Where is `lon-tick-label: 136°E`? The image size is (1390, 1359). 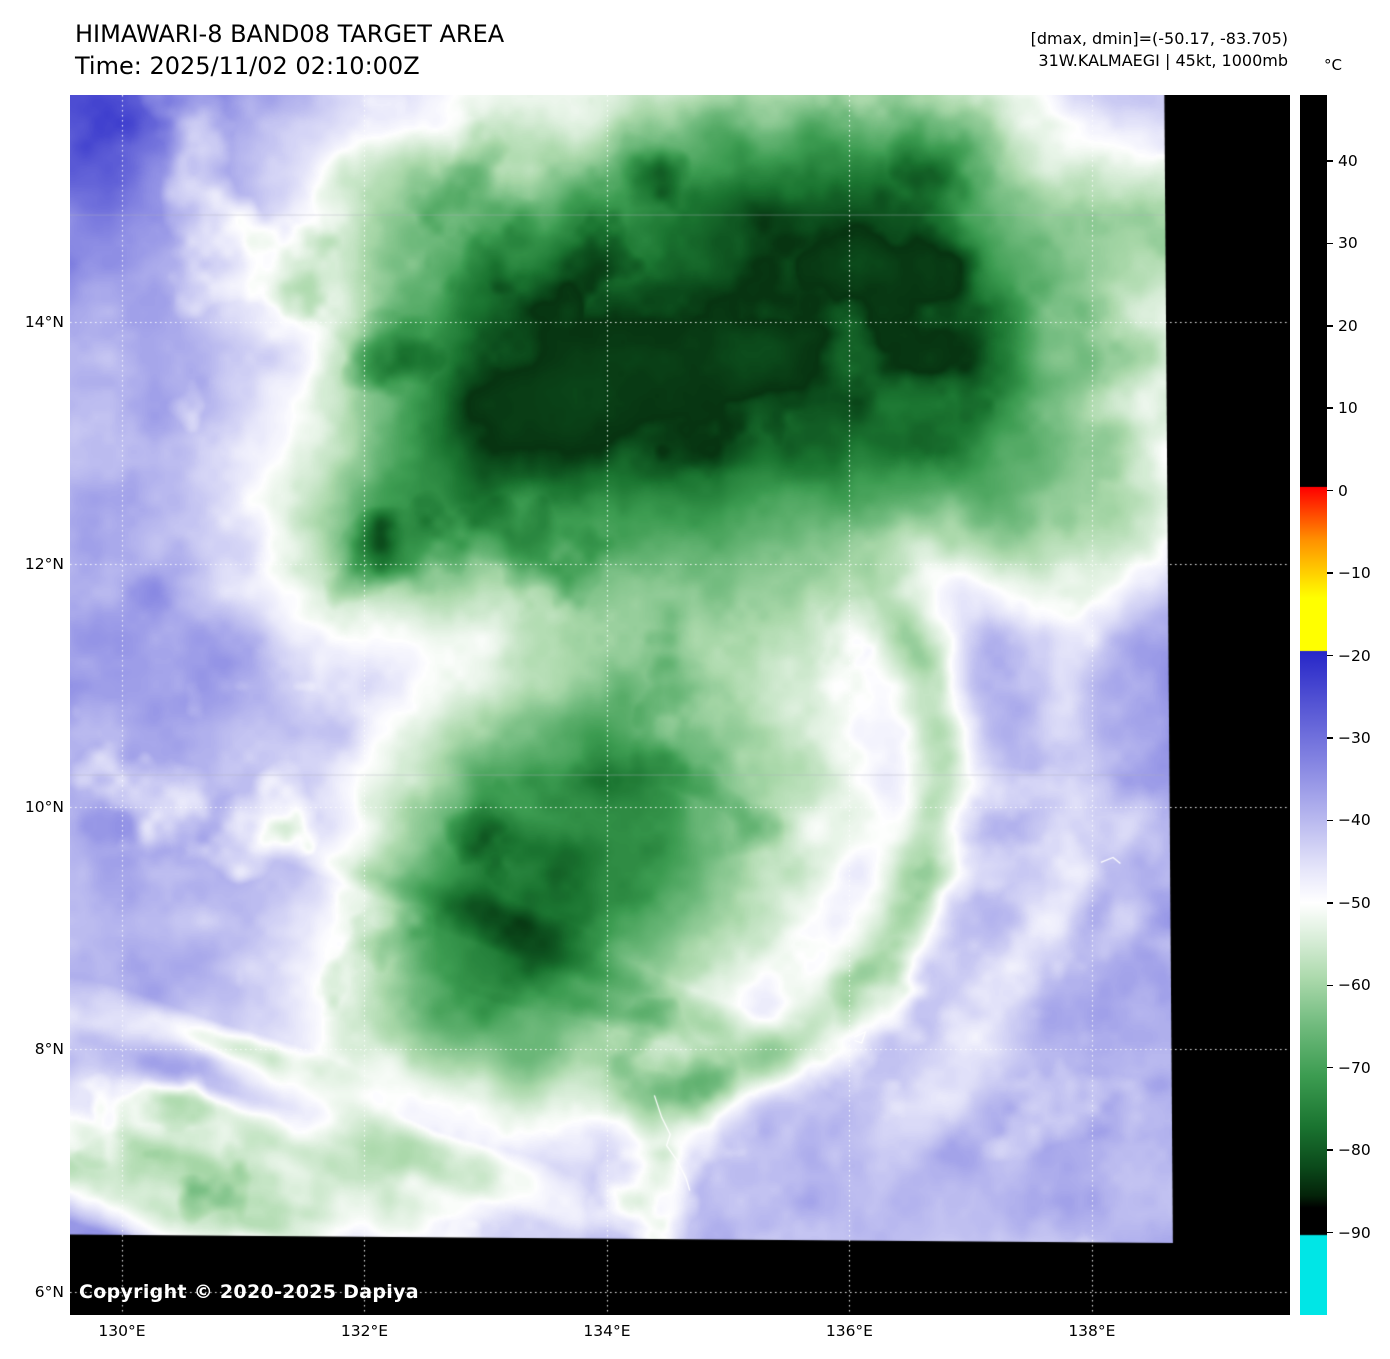
lon-tick-label: 136°E is located at coordinates (849, 1331).